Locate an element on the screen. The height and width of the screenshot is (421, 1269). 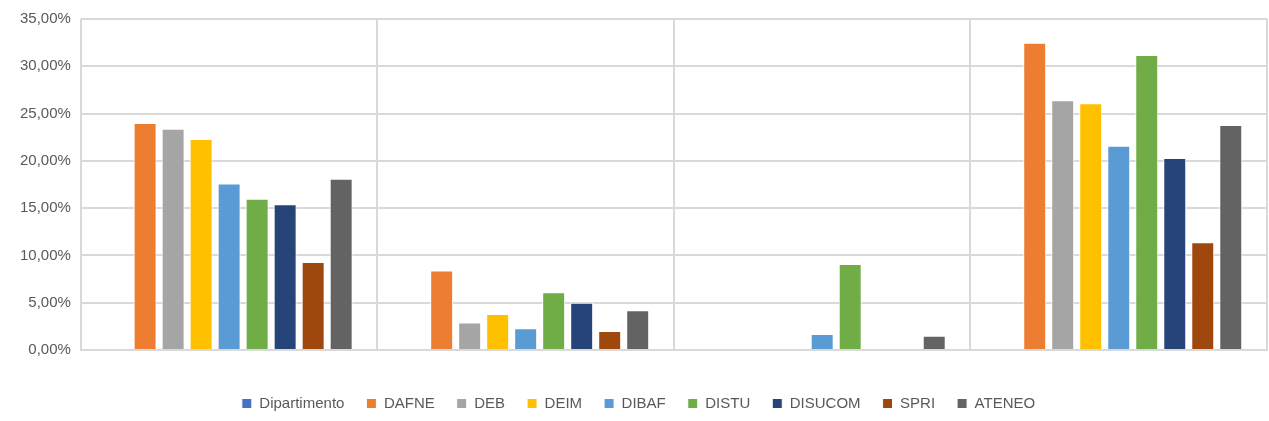
y-tick-label: 30,00% is located at coordinates (45, 65).